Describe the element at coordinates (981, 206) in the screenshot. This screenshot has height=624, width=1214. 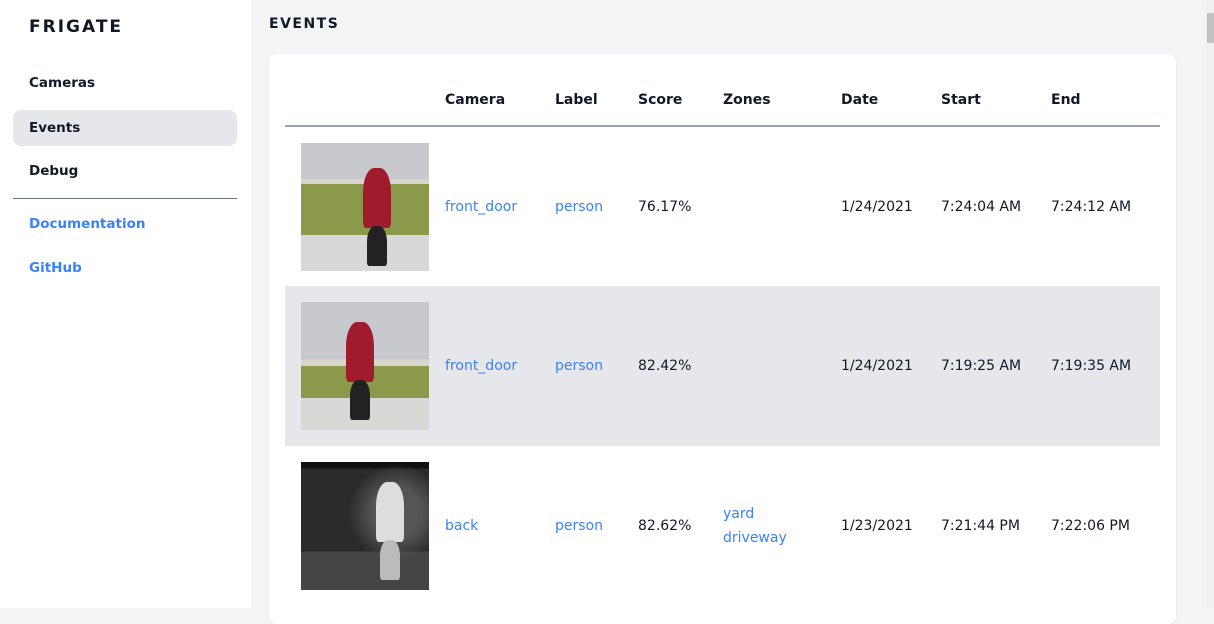
I see `event-start: 7:24:04 AM` at that location.